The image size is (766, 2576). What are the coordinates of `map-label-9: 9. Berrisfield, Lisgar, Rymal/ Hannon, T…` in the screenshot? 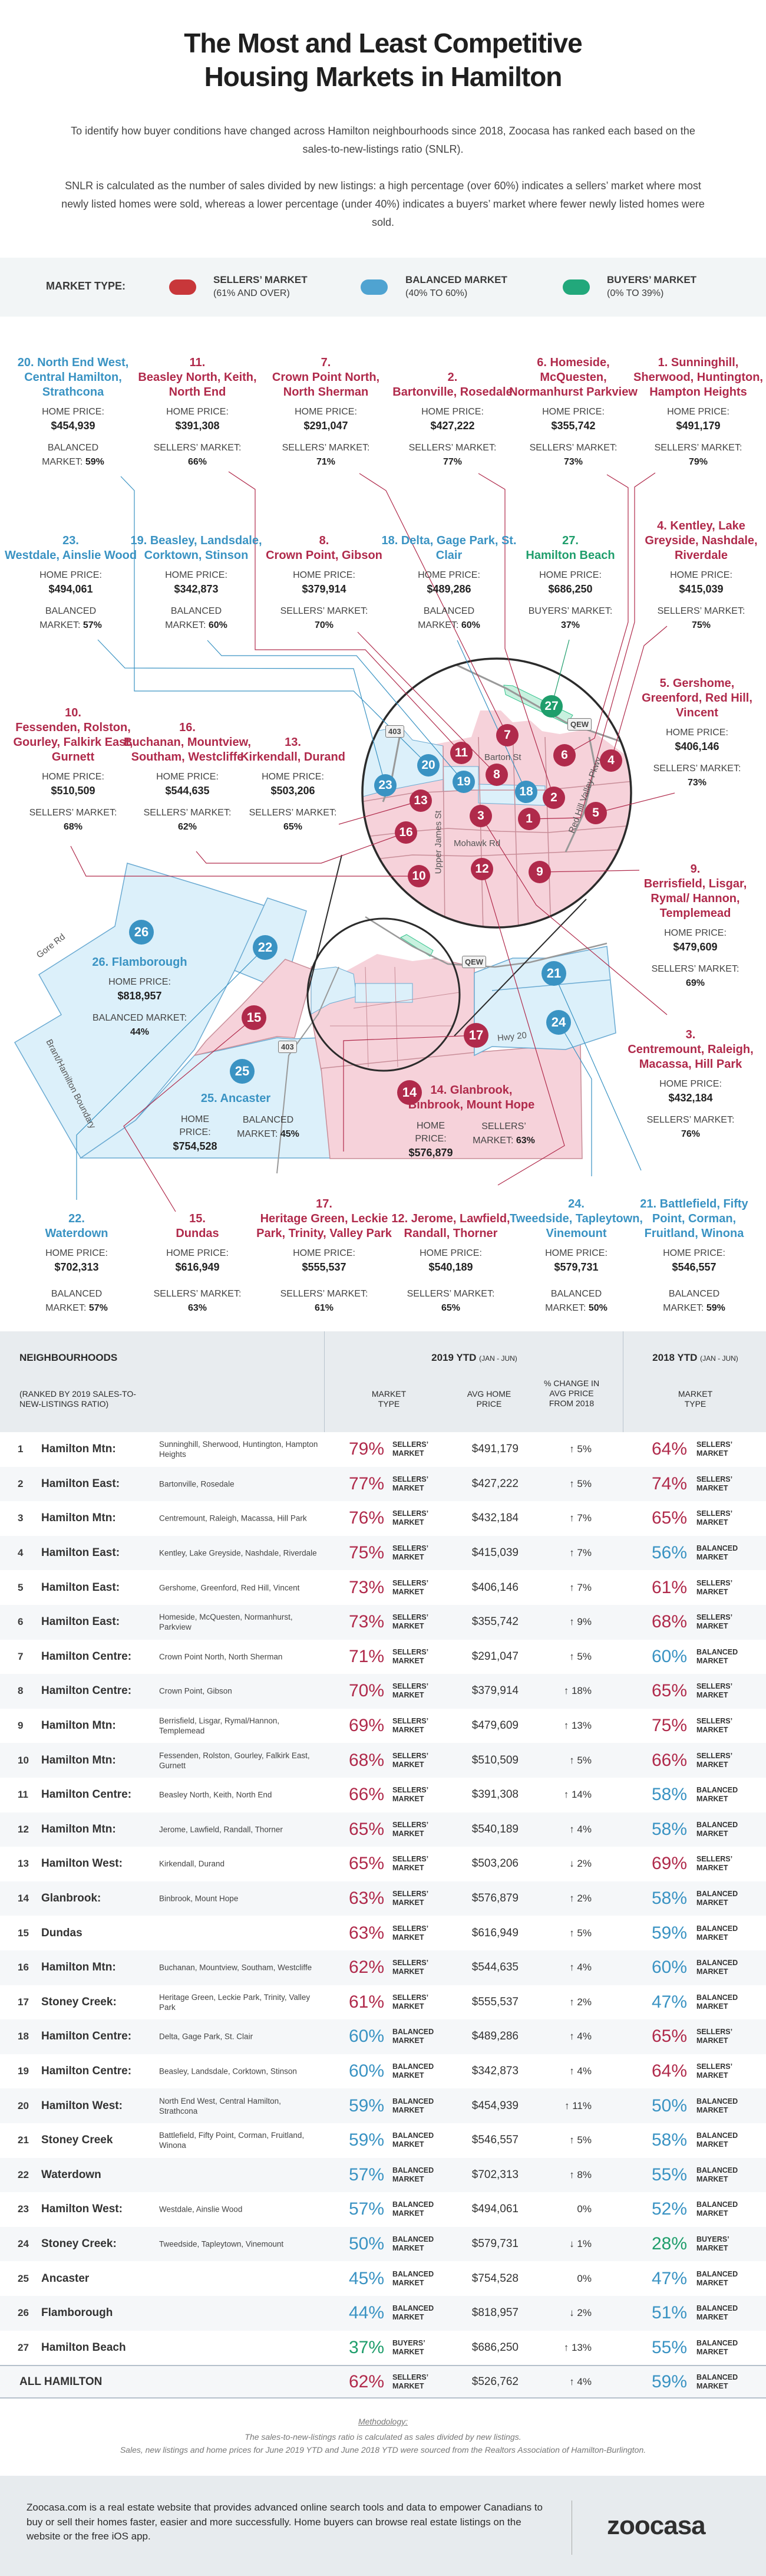 It's located at (695, 912).